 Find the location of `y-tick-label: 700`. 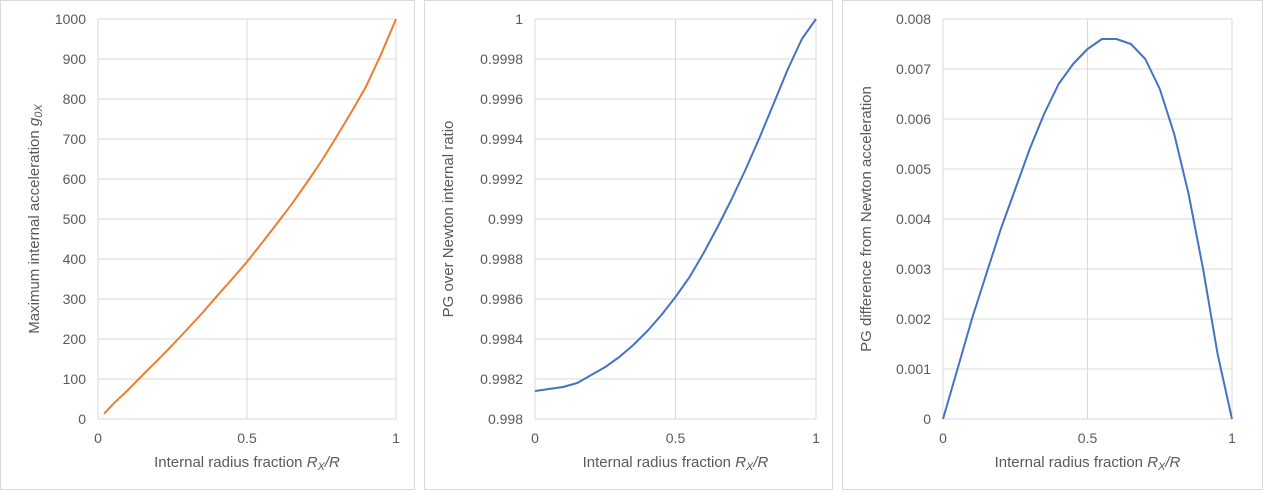

y-tick-label: 700 is located at coordinates (75, 139).